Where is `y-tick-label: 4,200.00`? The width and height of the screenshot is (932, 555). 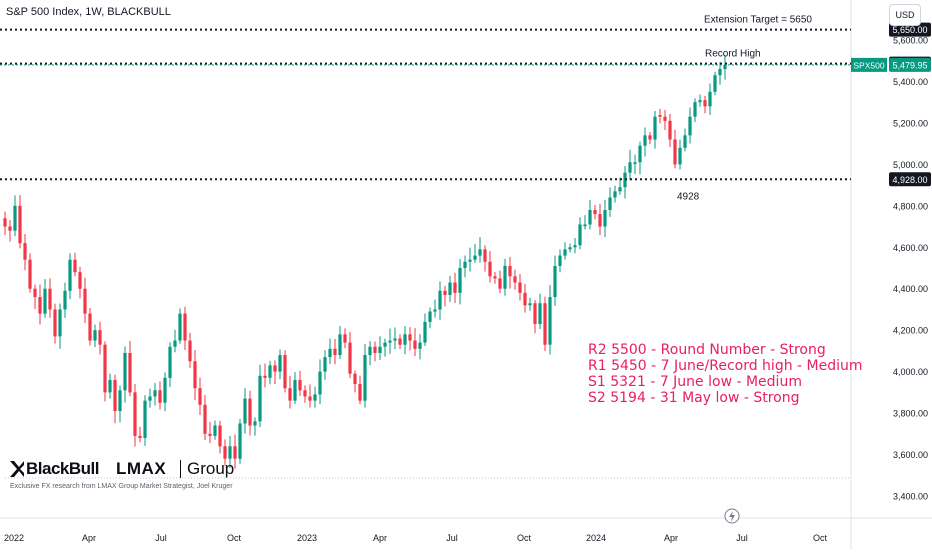 y-tick-label: 4,200.00 is located at coordinates (910, 331).